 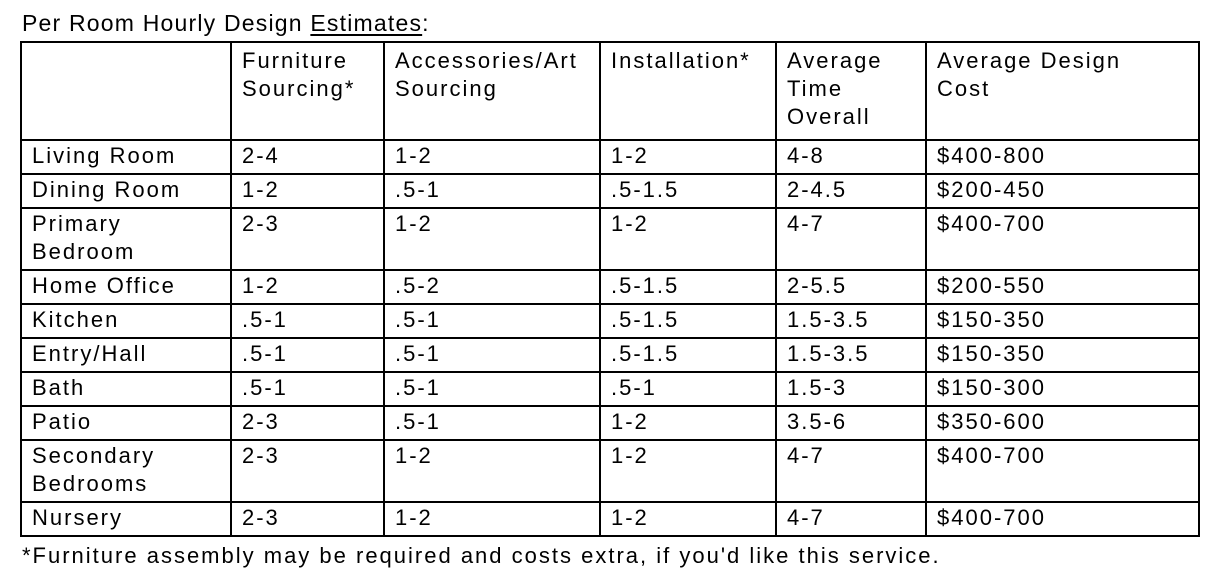 What do you see at coordinates (307, 91) in the screenshot?
I see `column-header-furniture-sourcing: Furniture Sourcing*` at bounding box center [307, 91].